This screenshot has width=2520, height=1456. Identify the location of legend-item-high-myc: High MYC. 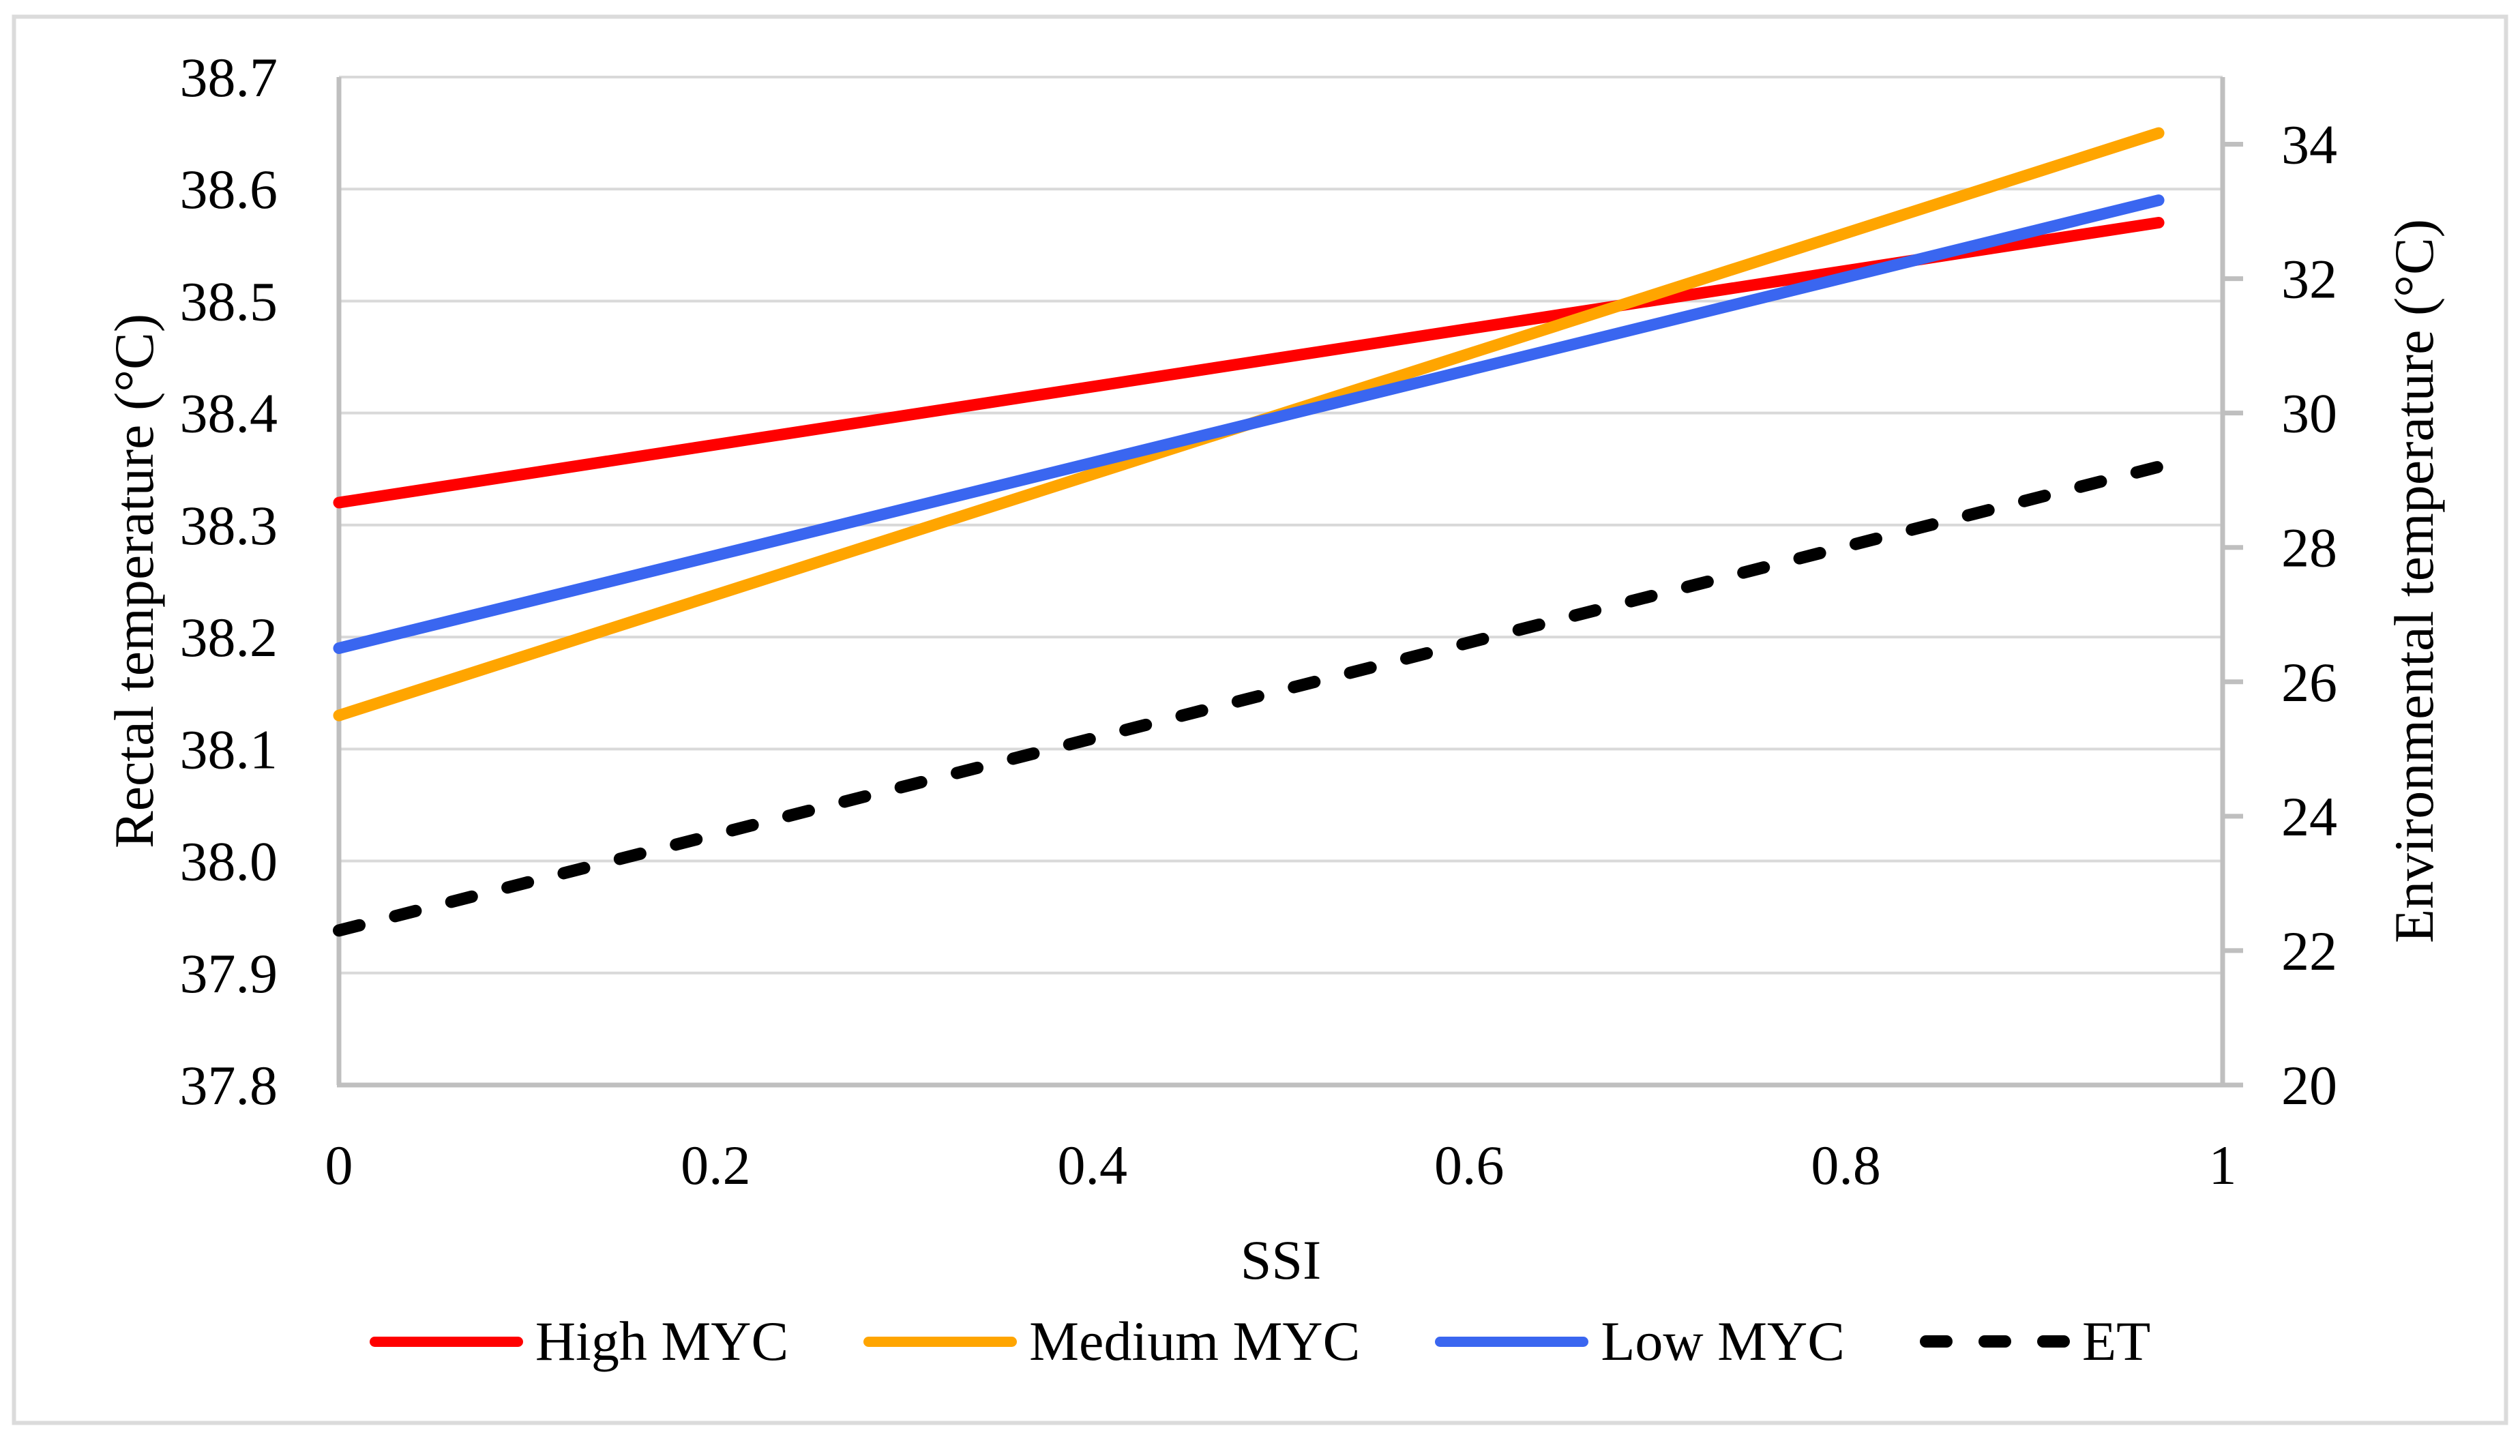
(579, 1341).